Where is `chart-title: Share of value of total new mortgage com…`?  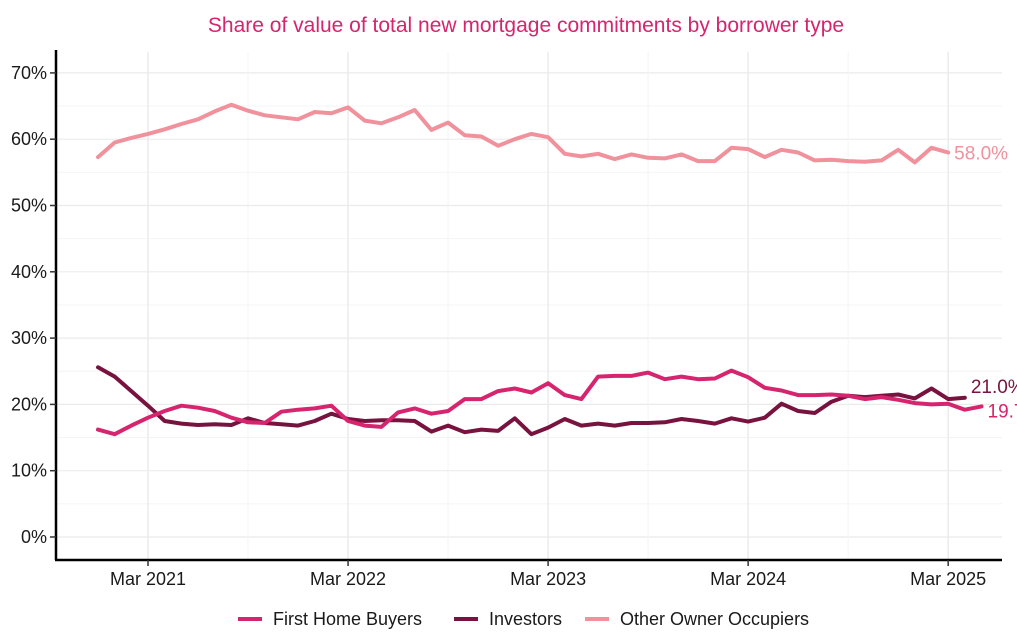 chart-title: Share of value of total new mortgage com… is located at coordinates (526, 25).